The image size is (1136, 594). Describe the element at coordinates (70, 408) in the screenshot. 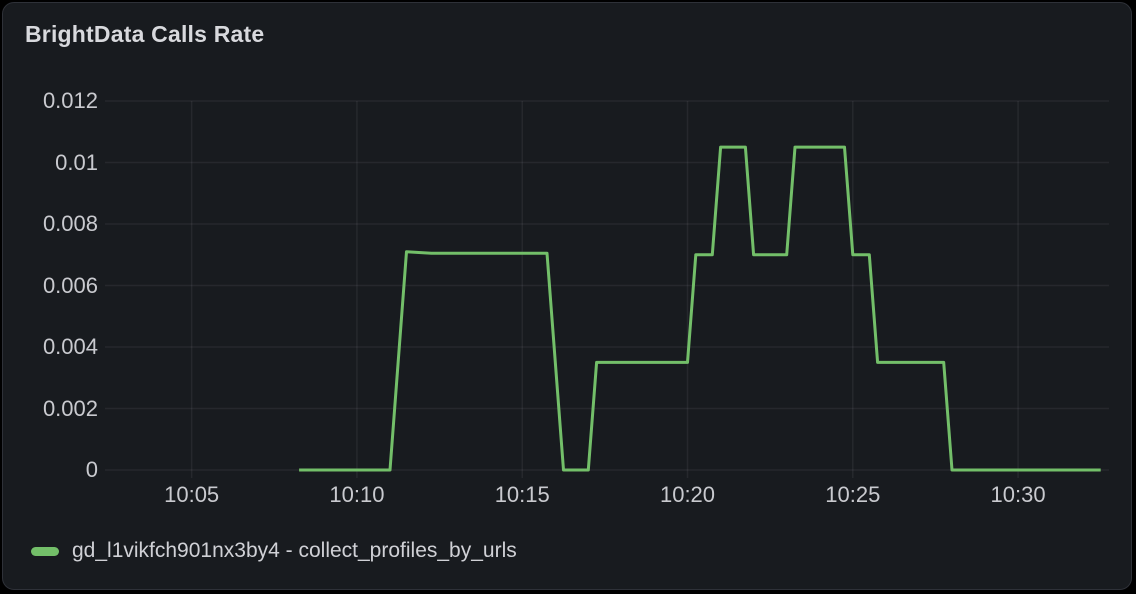

I see `y-tick-label: 0.002` at that location.